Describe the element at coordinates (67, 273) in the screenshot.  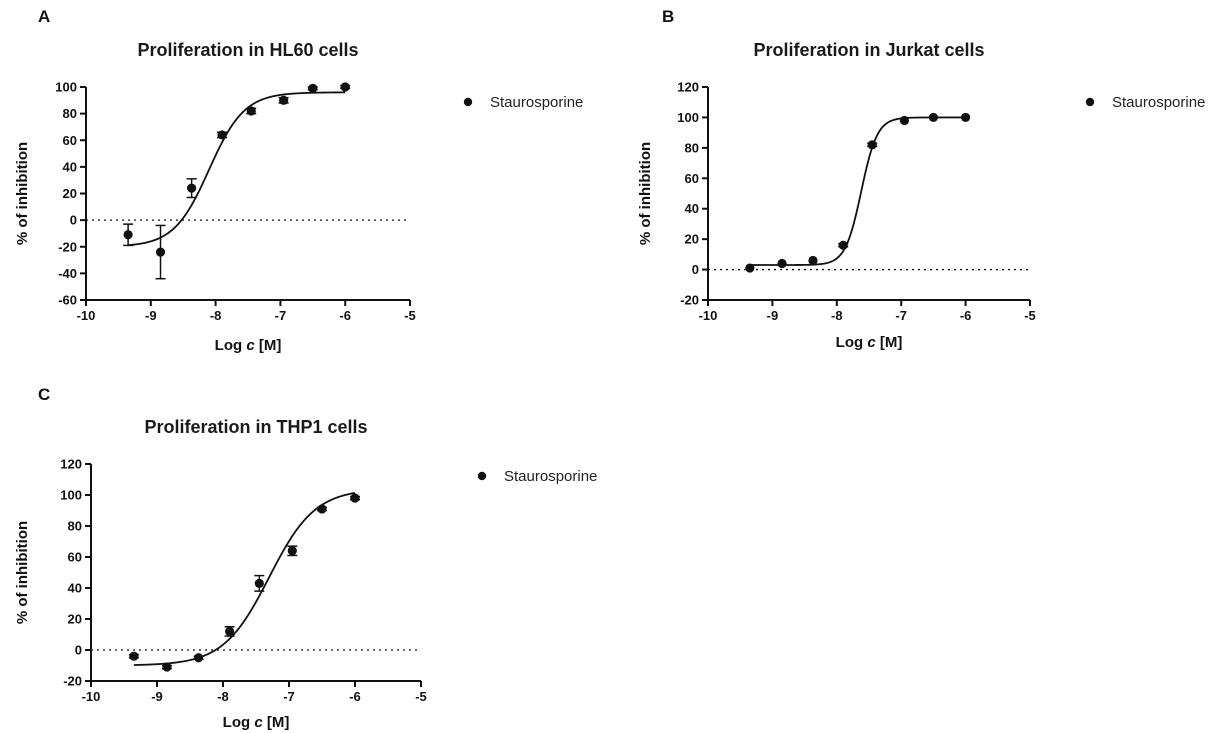
I see `y-tick-label: -40` at that location.